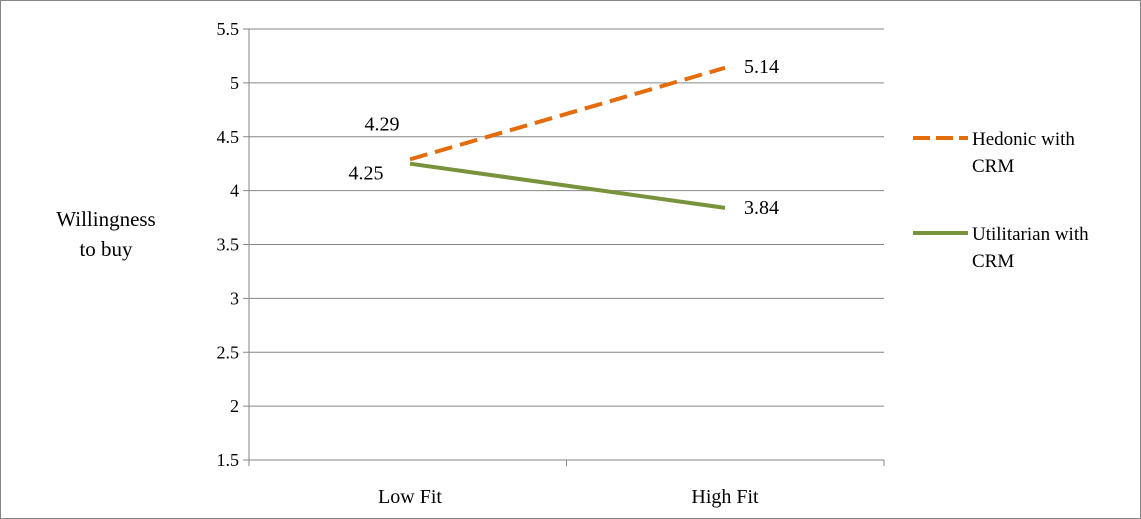 The image size is (1141, 519). I want to click on y-tick-label: 3, so click(234, 298).